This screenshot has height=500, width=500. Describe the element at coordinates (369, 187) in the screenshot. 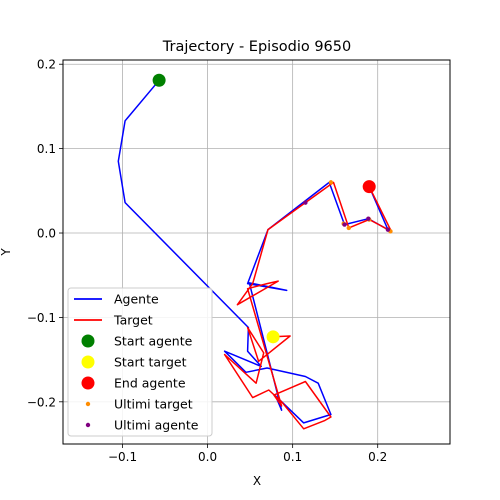

I see `end-agente-marker` at that location.